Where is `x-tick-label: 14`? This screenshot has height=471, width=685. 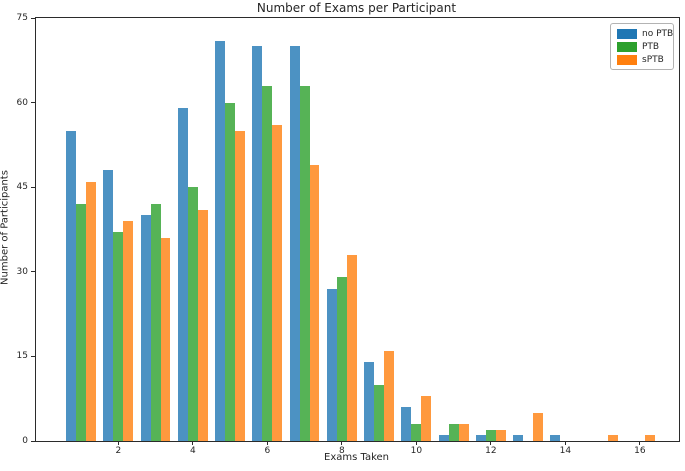 x-tick-label: 14 is located at coordinates (565, 451).